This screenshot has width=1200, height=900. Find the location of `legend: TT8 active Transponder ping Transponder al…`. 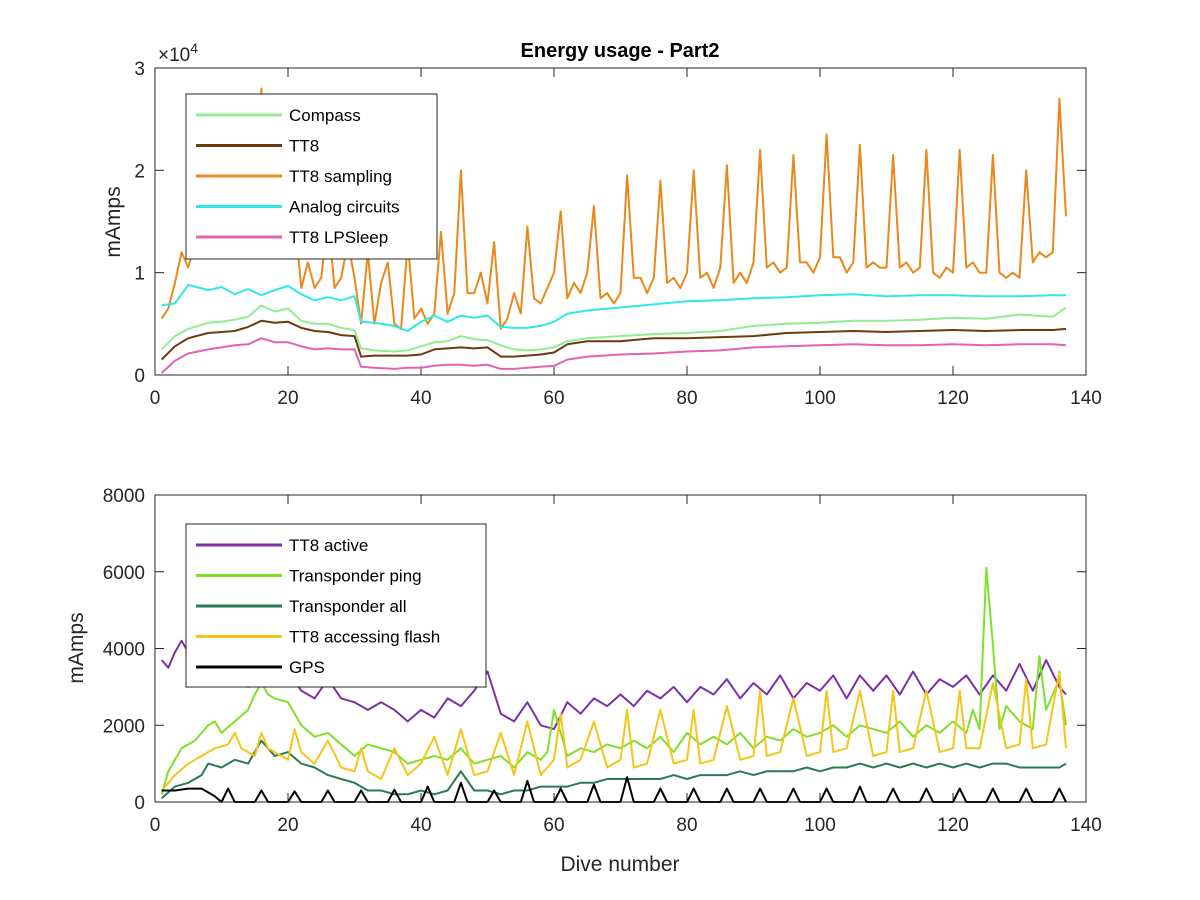

legend: TT8 active Transponder ping Transponder al… is located at coordinates (336, 605).